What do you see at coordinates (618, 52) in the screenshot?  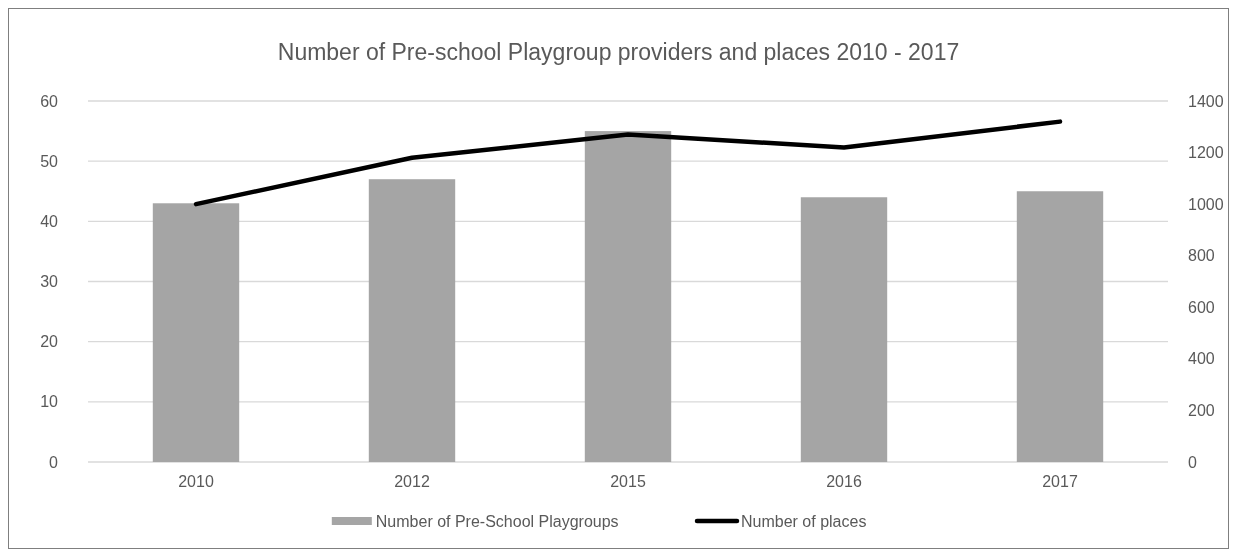 I see `chart-title: Number of Pre-school Playgroup providers and places 2010 - 2017` at bounding box center [618, 52].